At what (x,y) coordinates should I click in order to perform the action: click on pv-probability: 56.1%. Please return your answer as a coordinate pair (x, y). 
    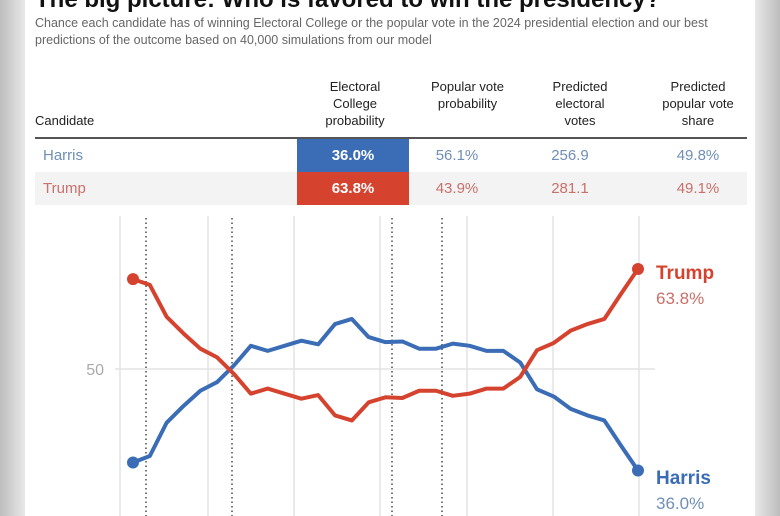
    Looking at the image, I should click on (457, 155).